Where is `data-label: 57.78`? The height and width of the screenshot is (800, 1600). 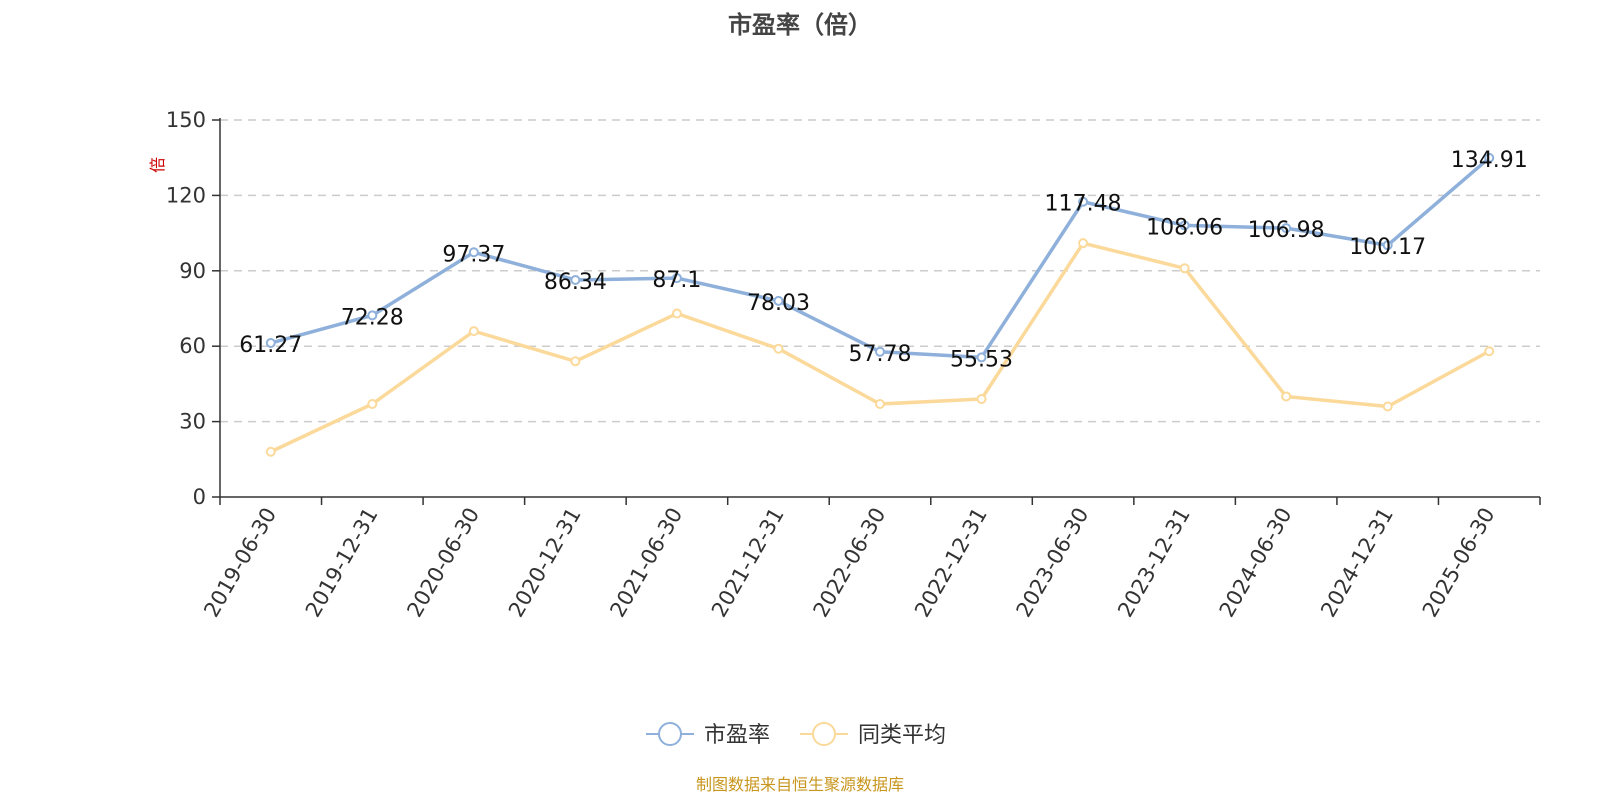 data-label: 57.78 is located at coordinates (880, 354).